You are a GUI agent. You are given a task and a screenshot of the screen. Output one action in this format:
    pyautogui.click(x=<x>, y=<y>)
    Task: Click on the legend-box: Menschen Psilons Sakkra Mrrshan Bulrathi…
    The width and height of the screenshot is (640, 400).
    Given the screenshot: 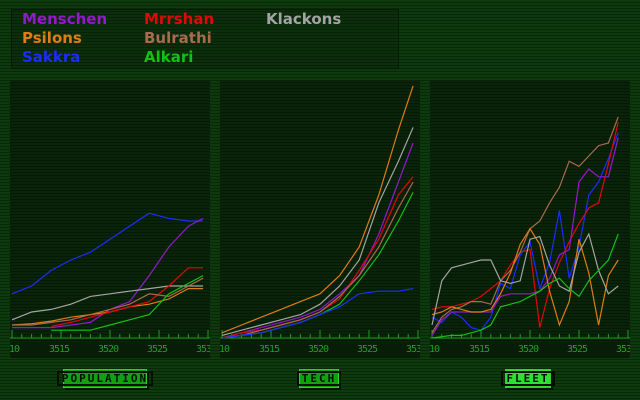 What is the action you would take?
    pyautogui.click(x=205, y=39)
    